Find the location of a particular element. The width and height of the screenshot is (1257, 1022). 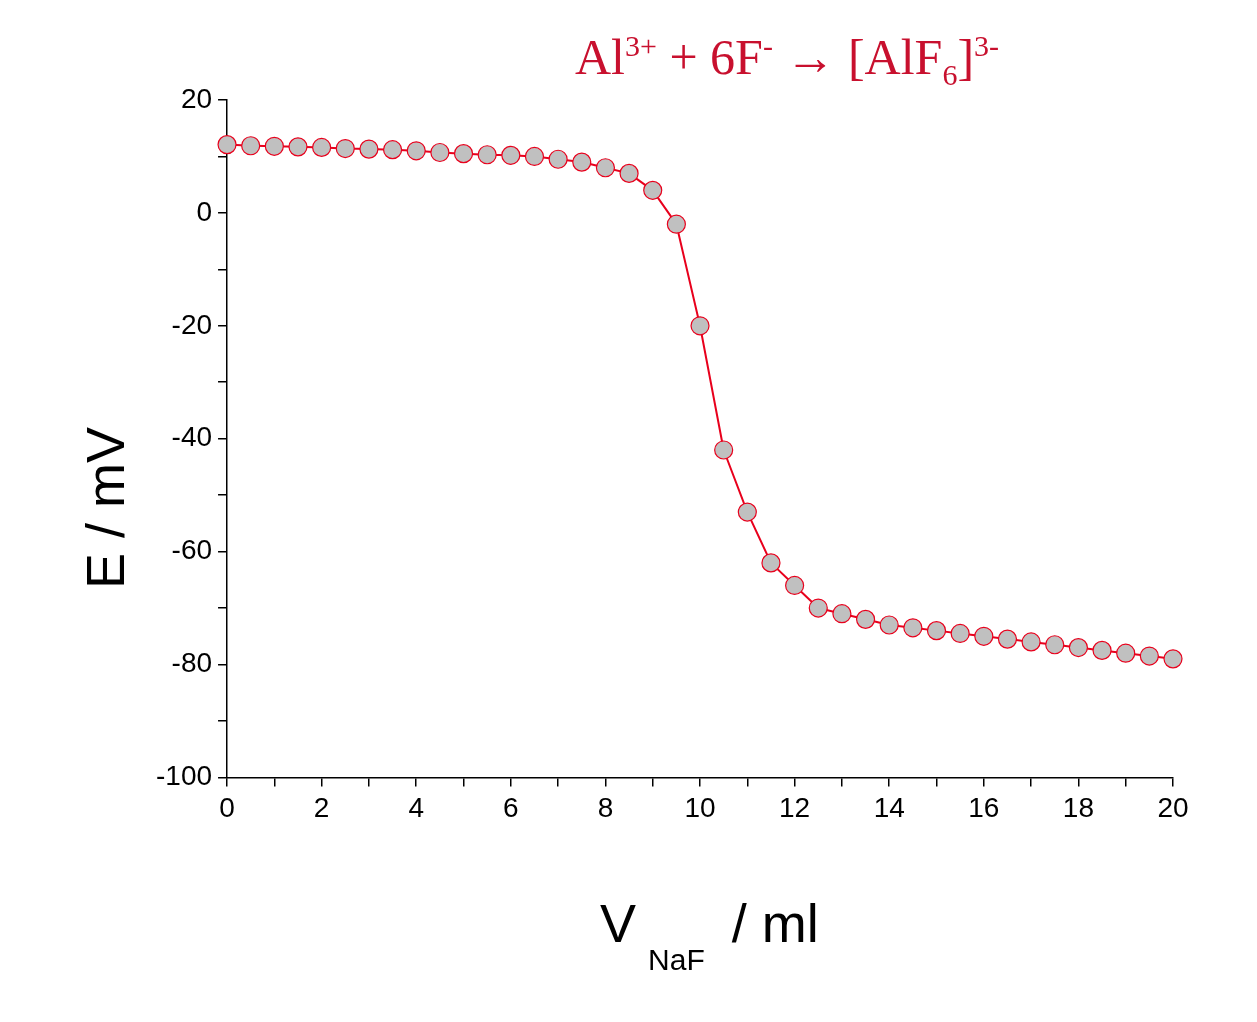

x-tick-label: 14 is located at coordinates (889, 807).